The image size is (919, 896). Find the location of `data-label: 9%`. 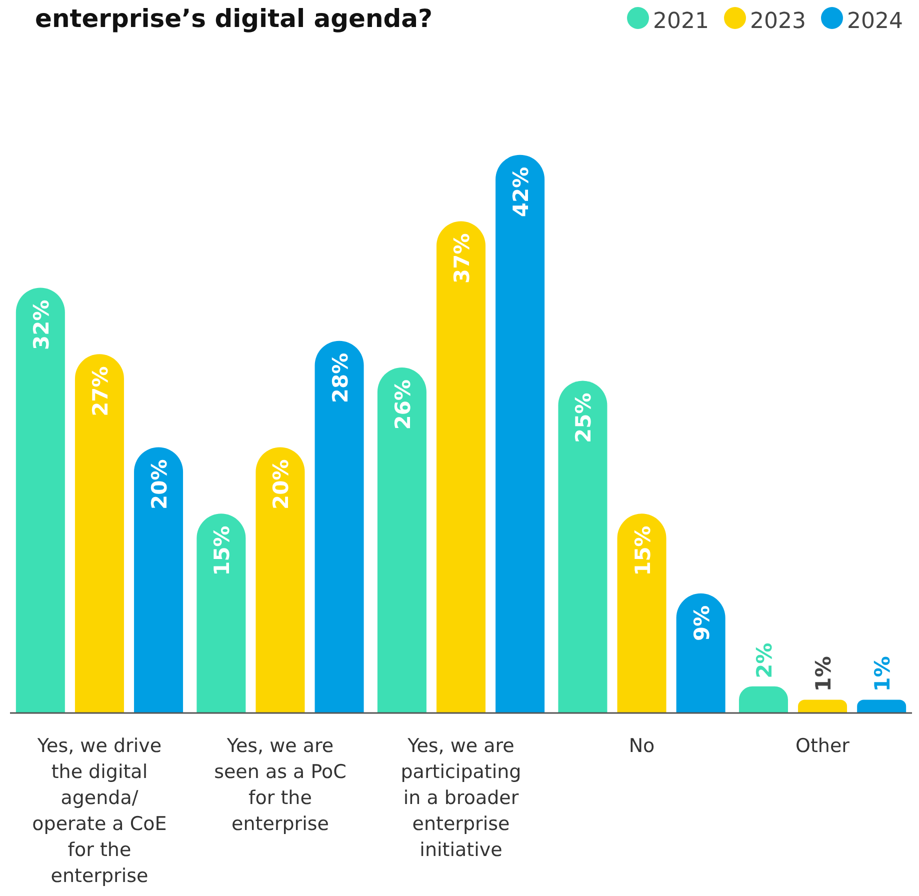

data-label: 9% is located at coordinates (702, 623).